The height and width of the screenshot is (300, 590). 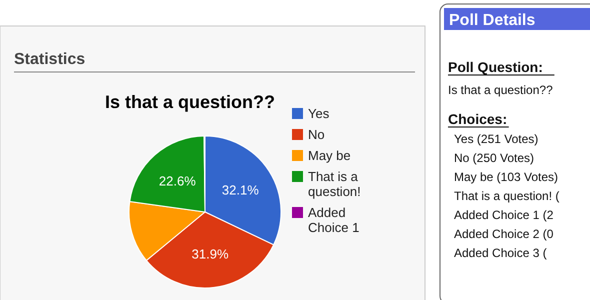 What do you see at coordinates (241, 190) in the screenshot?
I see `data-label: 32.1%` at bounding box center [241, 190].